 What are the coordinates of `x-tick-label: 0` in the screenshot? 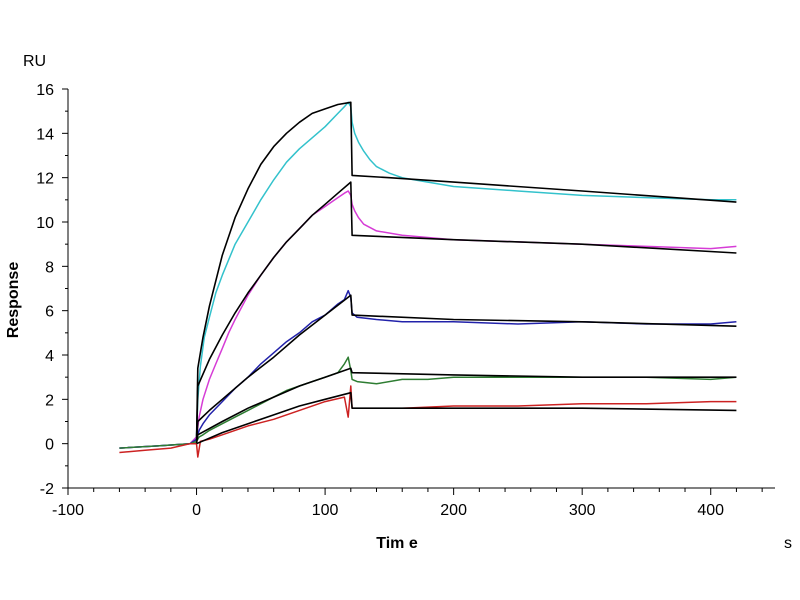 It's located at (196, 510).